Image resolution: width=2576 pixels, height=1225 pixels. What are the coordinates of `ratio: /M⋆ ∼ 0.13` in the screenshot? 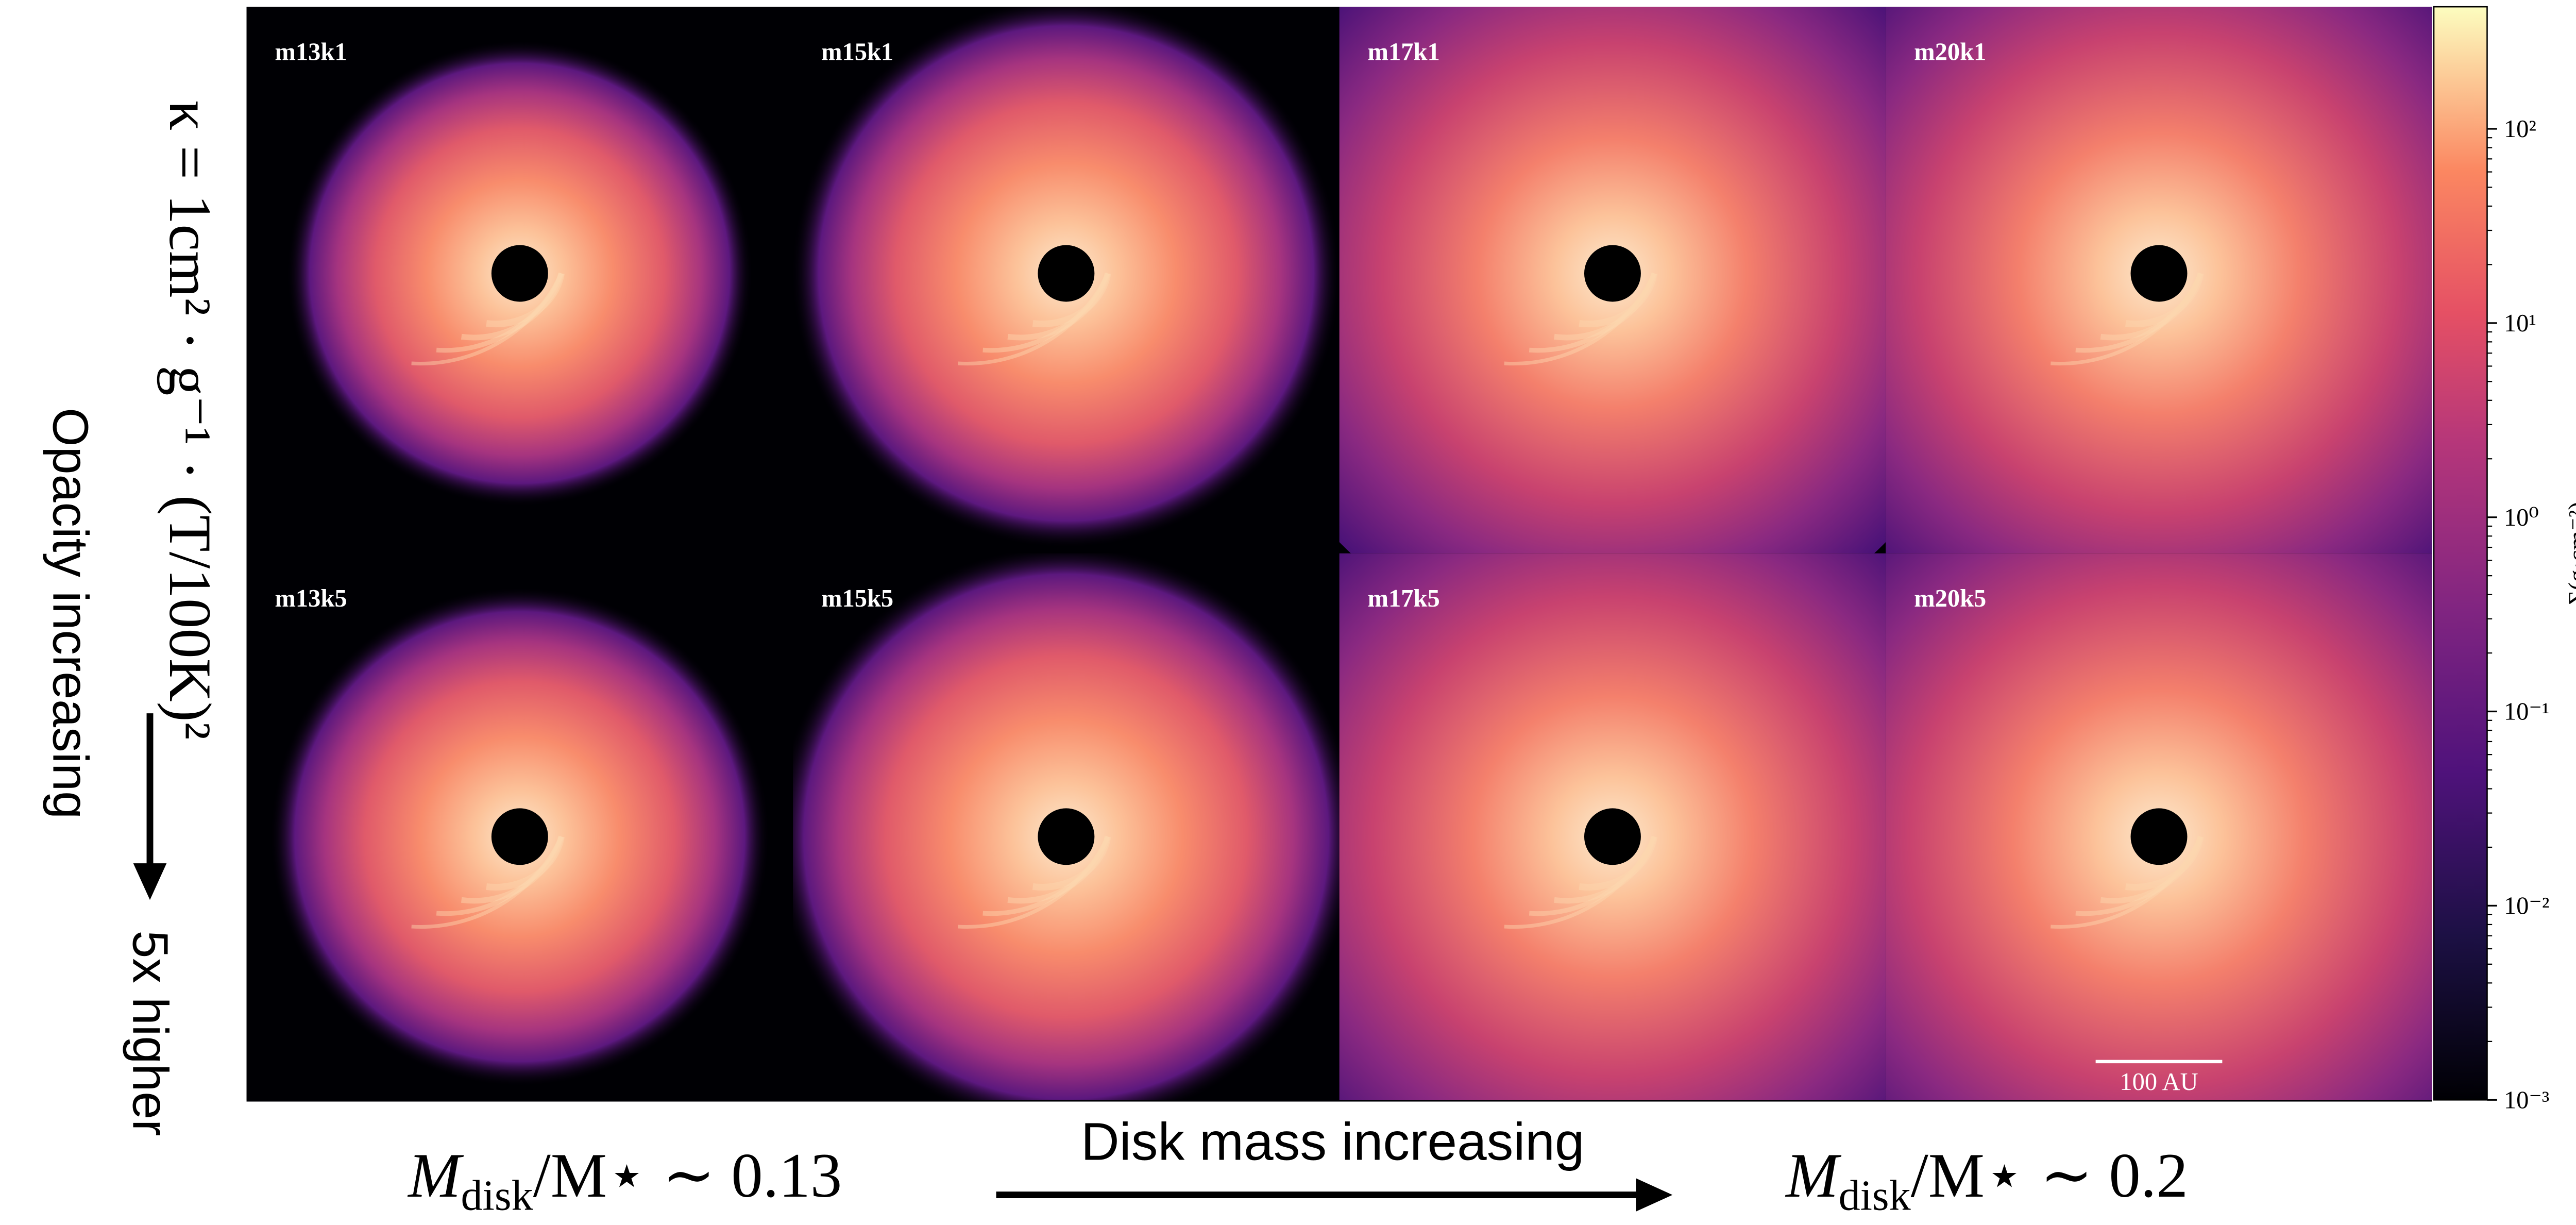 It's located at (687, 1175).